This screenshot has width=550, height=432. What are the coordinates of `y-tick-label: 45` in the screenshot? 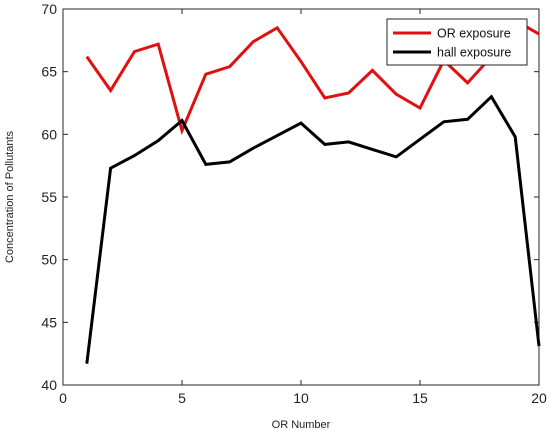 It's located at (49, 322).